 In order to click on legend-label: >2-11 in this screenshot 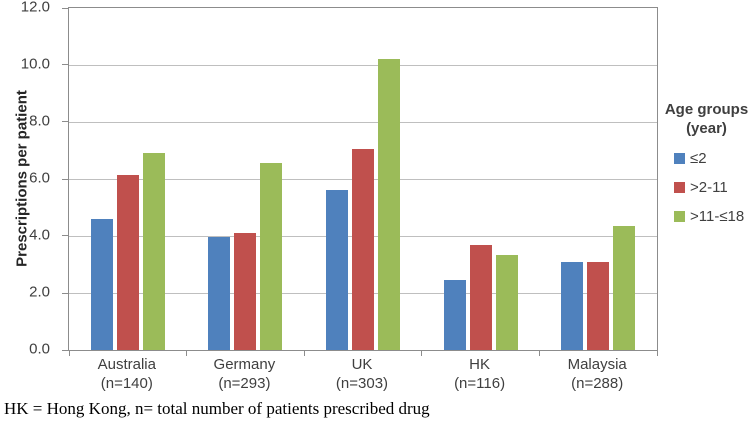, I will do `click(709, 187)`.